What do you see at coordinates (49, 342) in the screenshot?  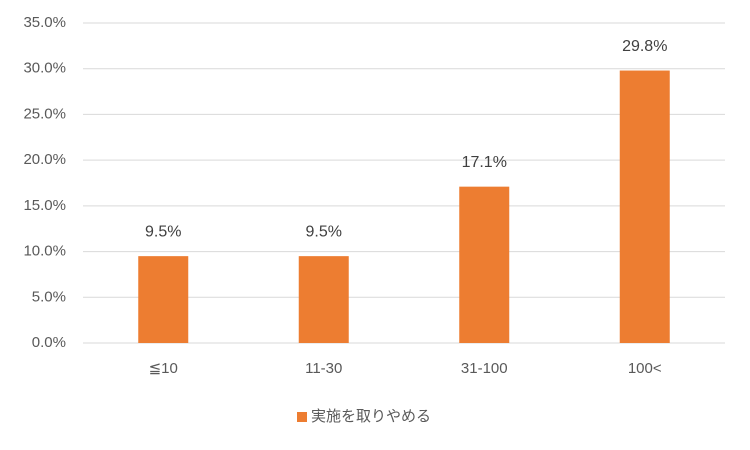 I see `y-tick-label: 0.0%` at bounding box center [49, 342].